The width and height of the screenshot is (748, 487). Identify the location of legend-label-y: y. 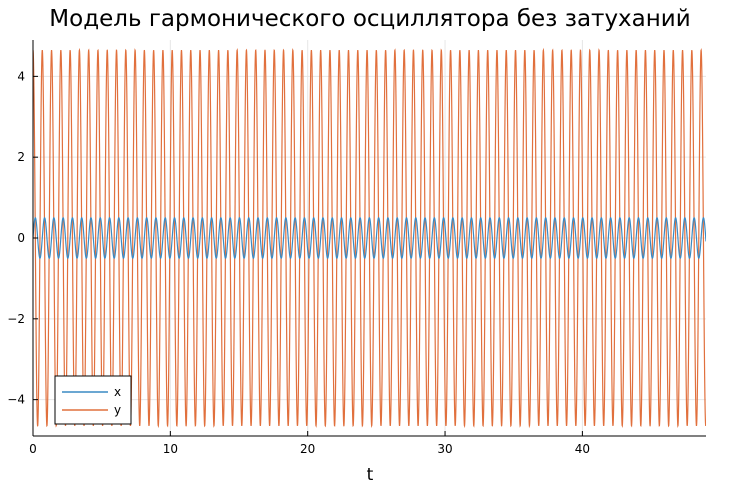
(117, 410).